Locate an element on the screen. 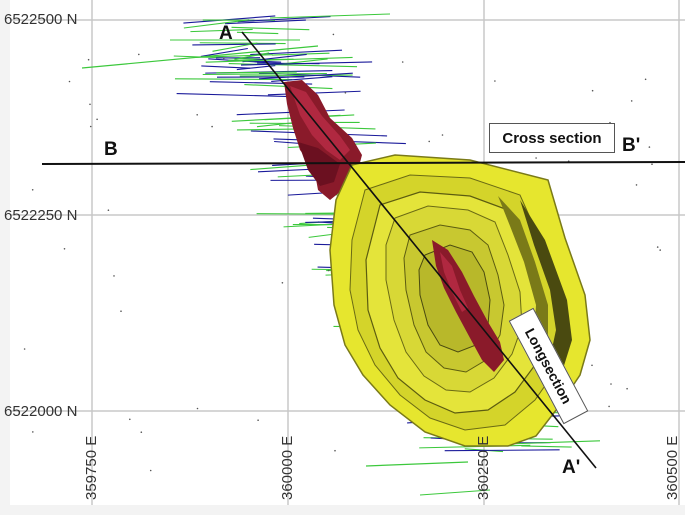 The height and width of the screenshot is (515, 685). northing-label-6522250: 6522250 N is located at coordinates (41, 215).